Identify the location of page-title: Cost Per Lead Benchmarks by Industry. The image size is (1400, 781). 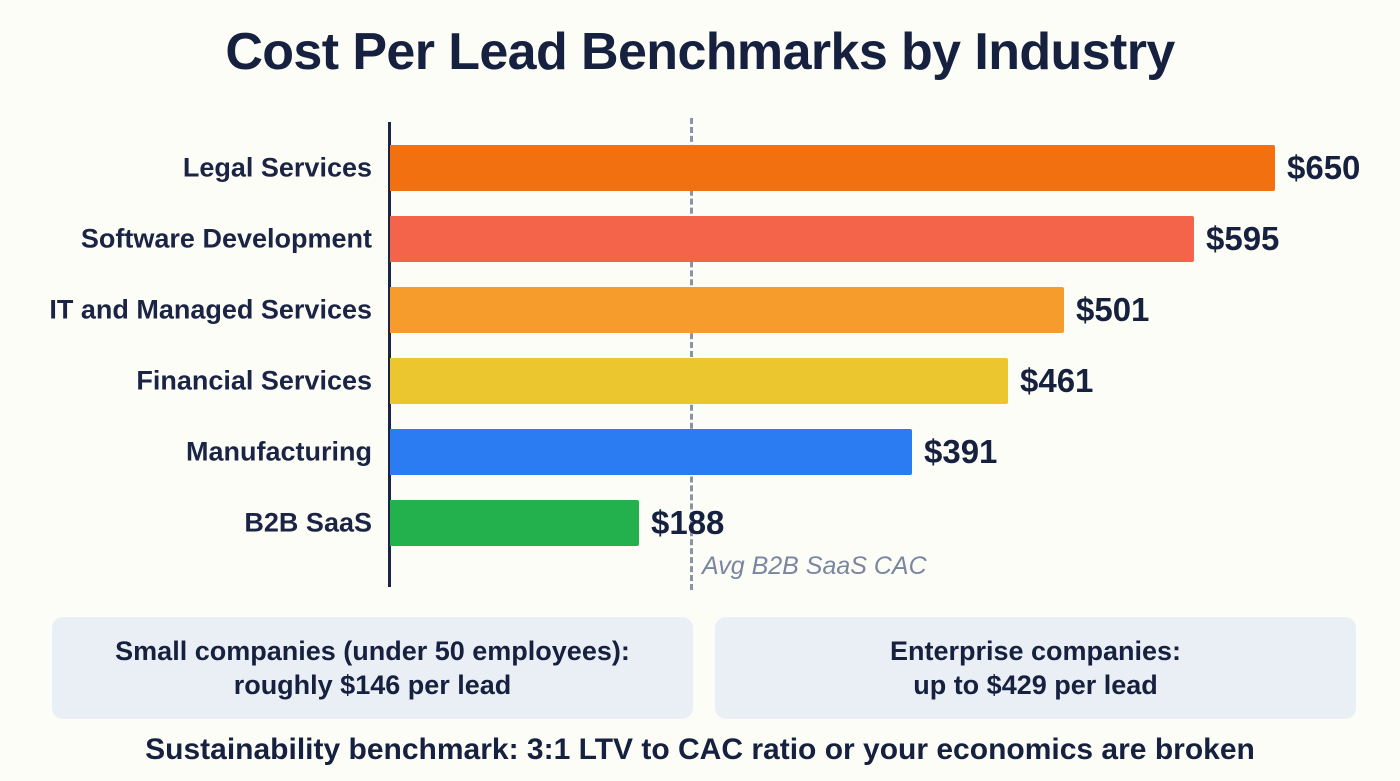
(700, 52).